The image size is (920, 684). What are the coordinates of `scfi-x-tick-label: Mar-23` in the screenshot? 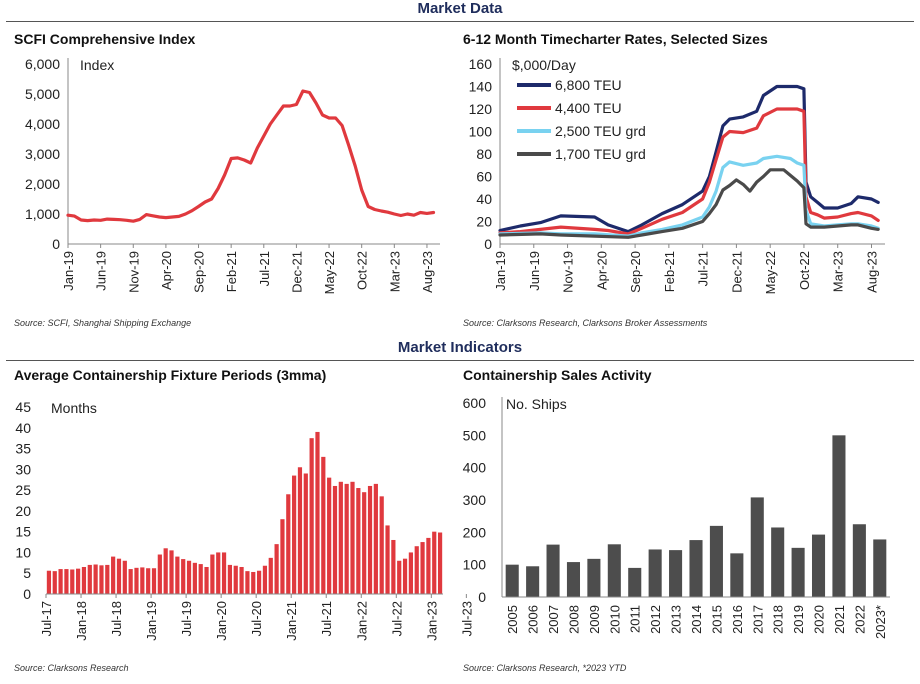 It's located at (394, 271).